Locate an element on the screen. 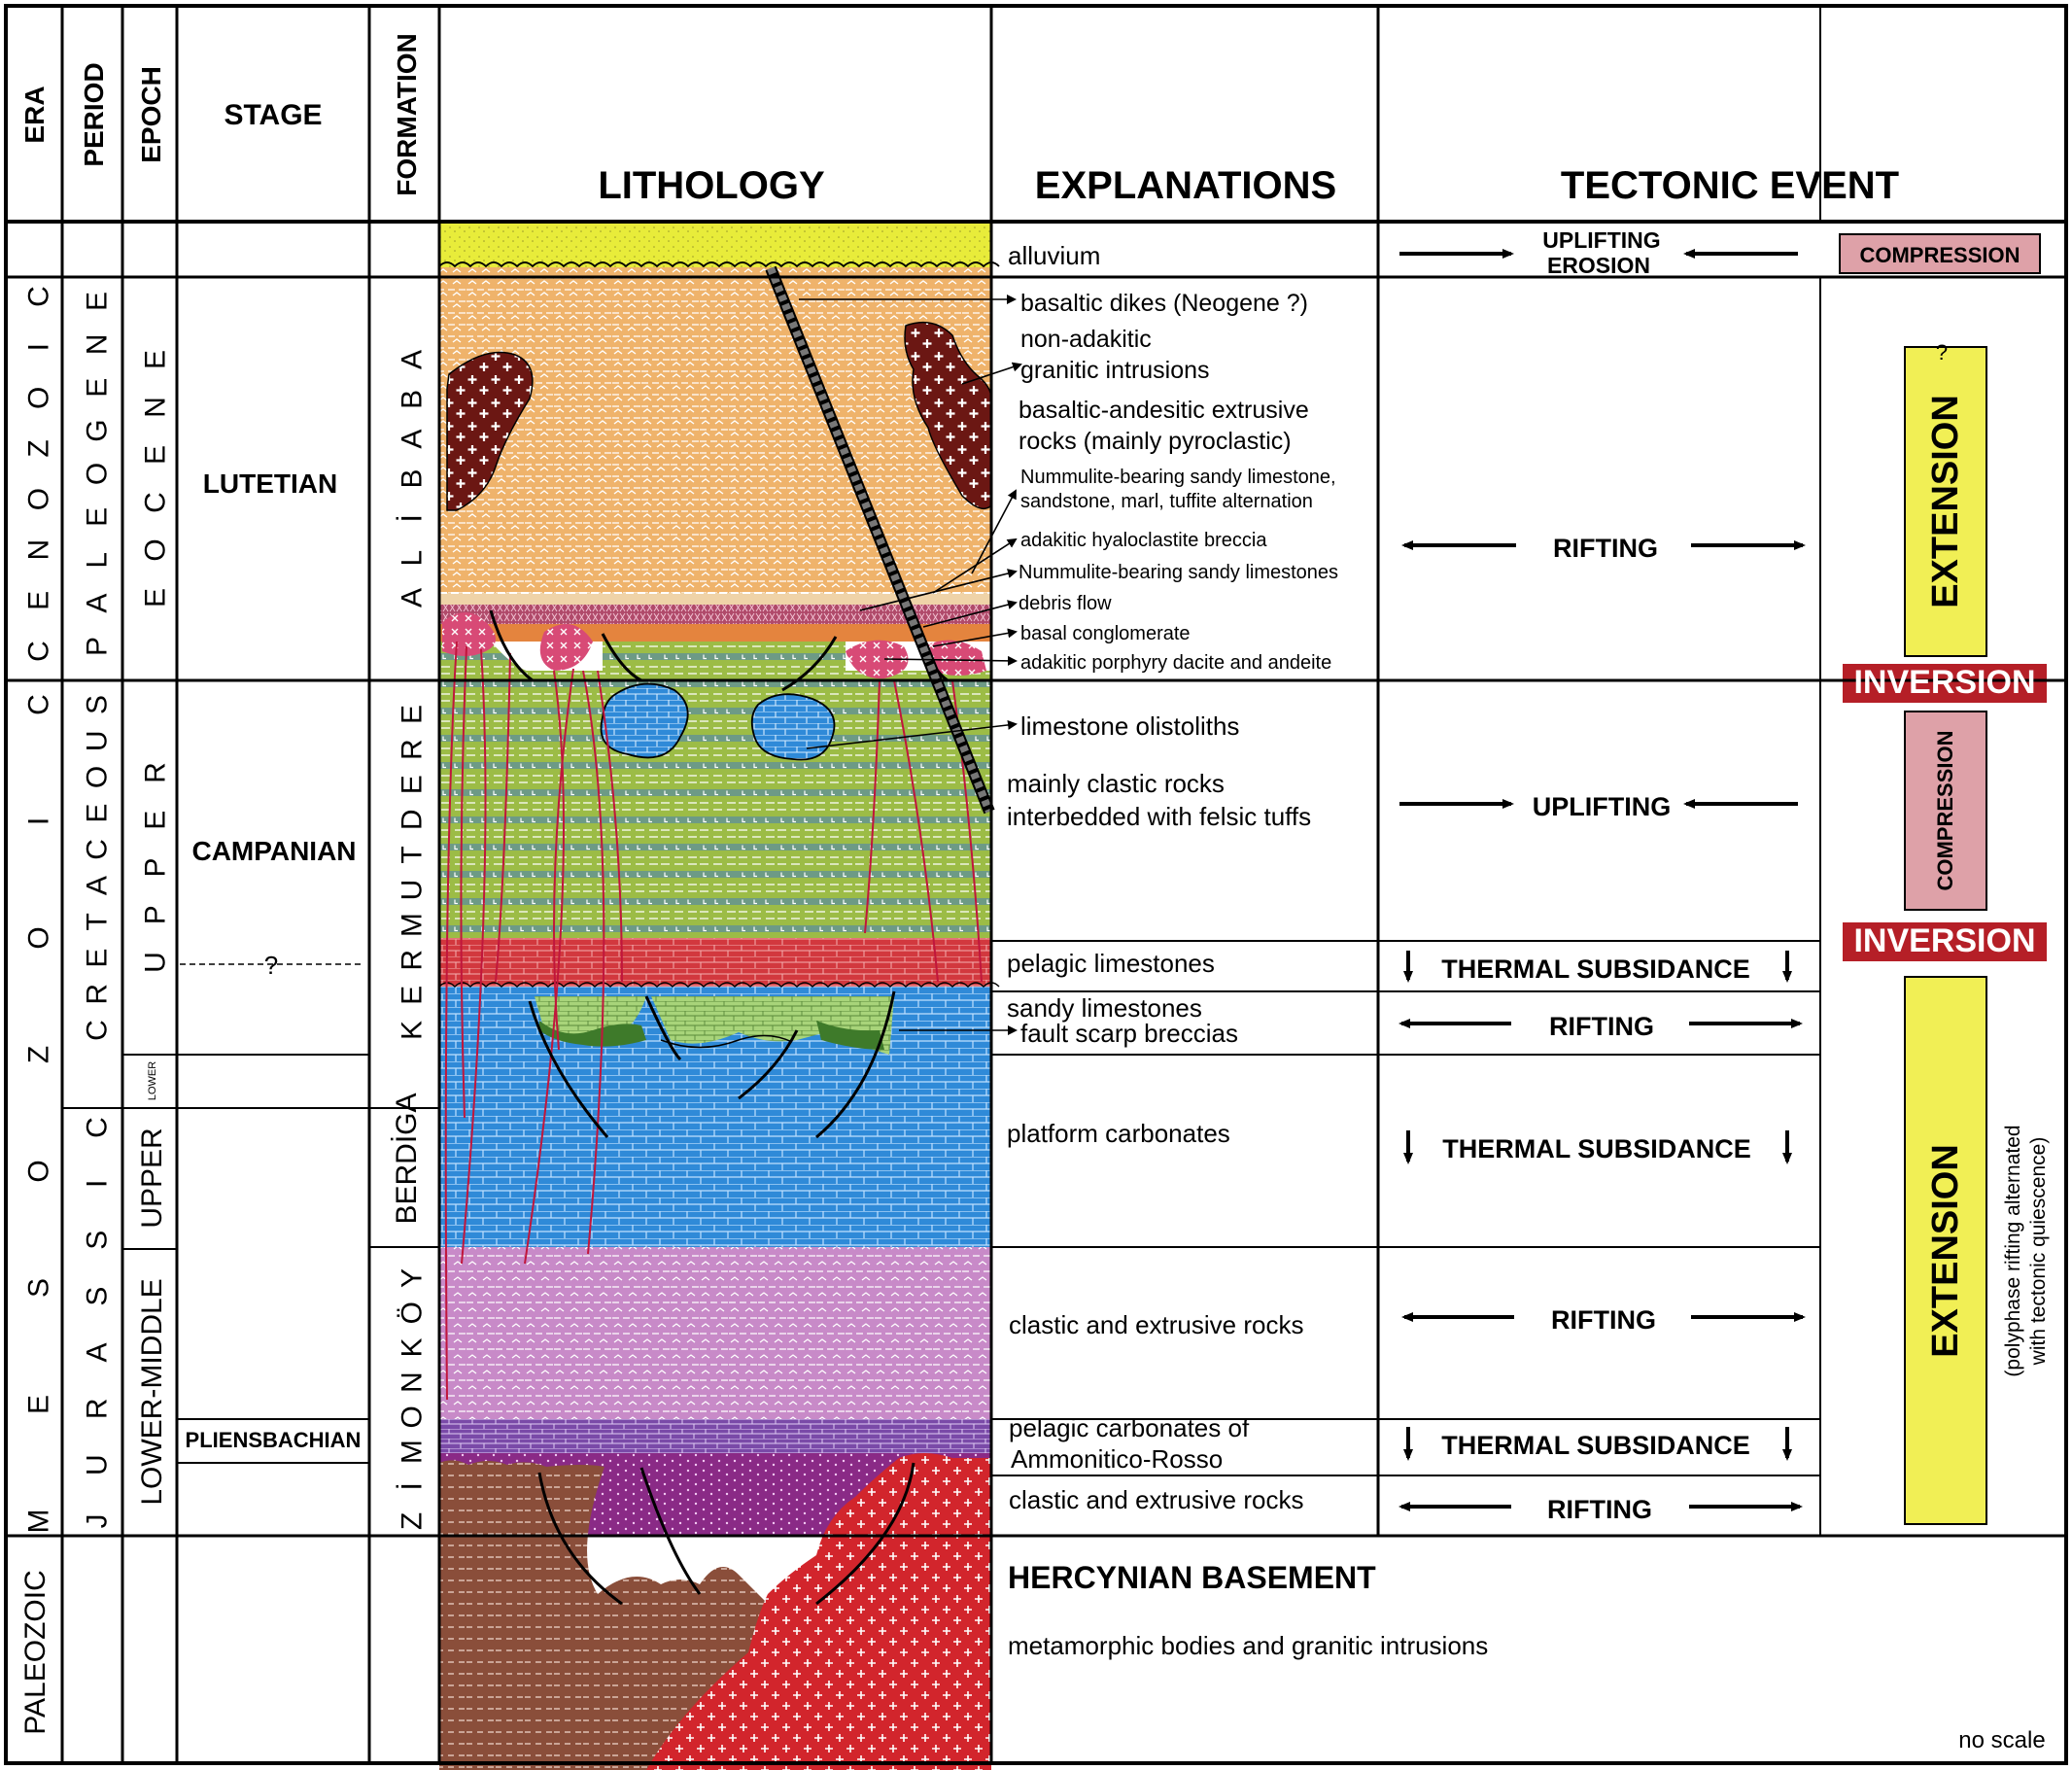 The height and width of the screenshot is (1770, 2072). extension-bar-top is located at coordinates (1945, 502).